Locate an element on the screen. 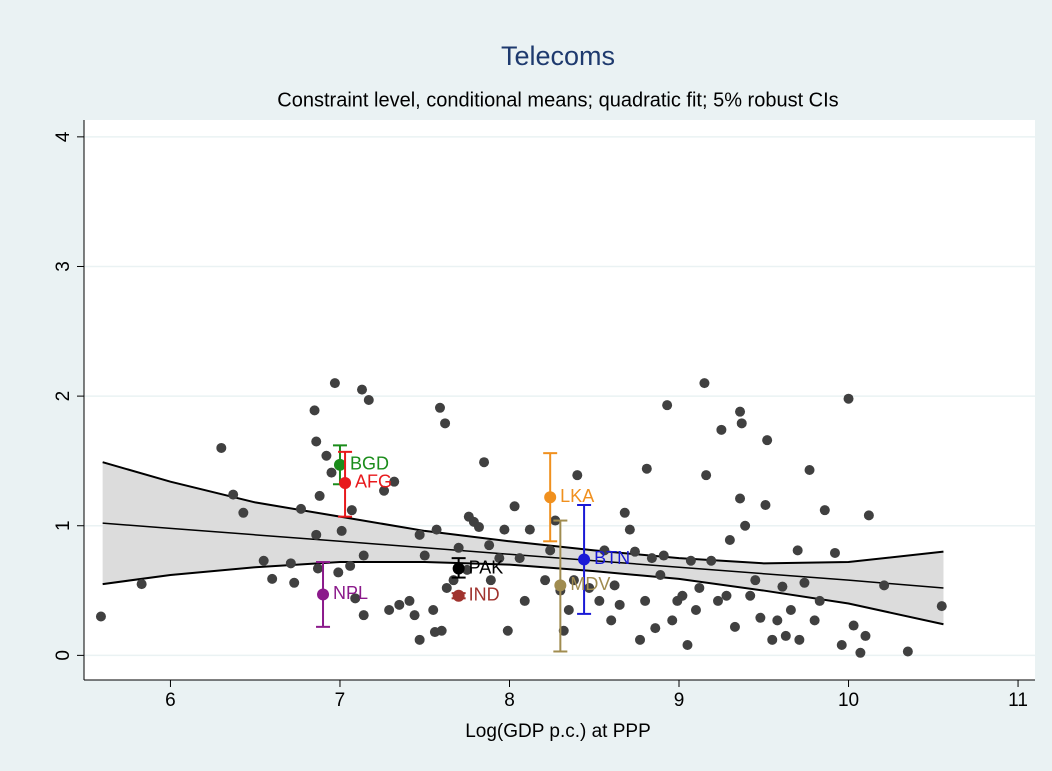  chart-title: Telecoms is located at coordinates (558, 56).